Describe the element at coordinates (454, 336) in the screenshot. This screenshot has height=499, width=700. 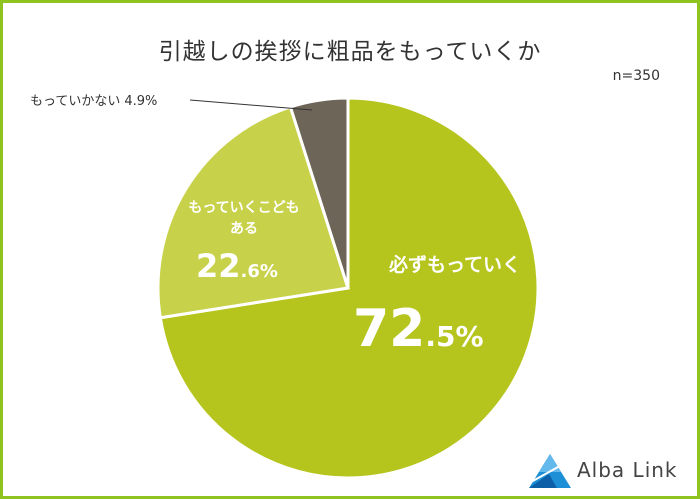
I see `label-always-bring-value-decimal: .5%` at that location.